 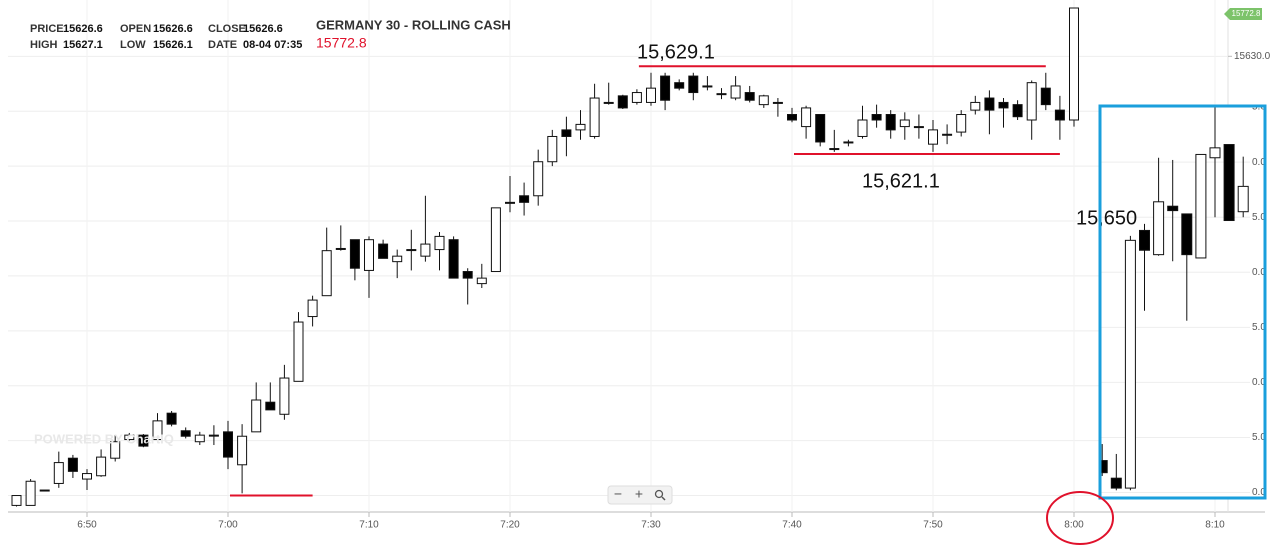 What do you see at coordinates (87, 525) in the screenshot?
I see `x-tick-label: 6:50` at bounding box center [87, 525].